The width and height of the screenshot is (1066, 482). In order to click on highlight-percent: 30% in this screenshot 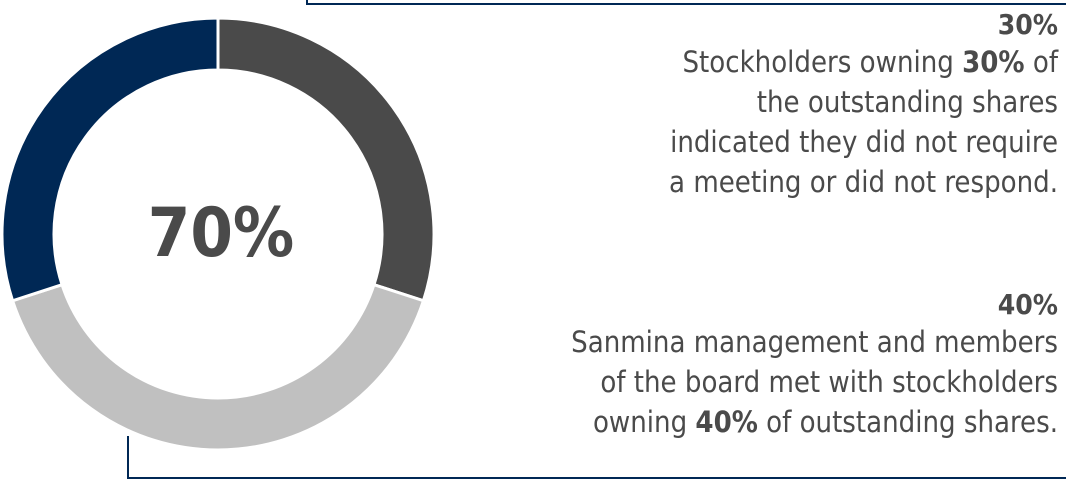, I will do `click(993, 62)`.